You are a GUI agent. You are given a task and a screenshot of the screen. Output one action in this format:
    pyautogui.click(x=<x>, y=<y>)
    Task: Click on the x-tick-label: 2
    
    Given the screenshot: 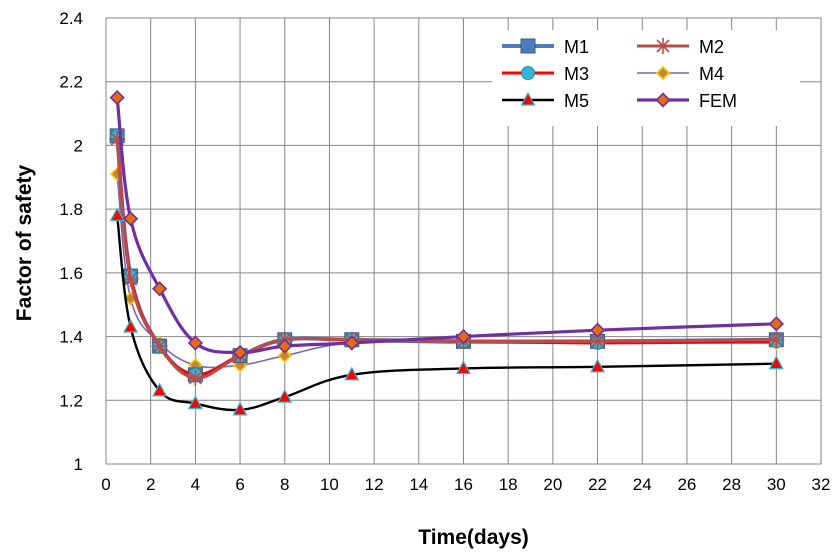 What is the action you would take?
    pyautogui.click(x=150, y=484)
    